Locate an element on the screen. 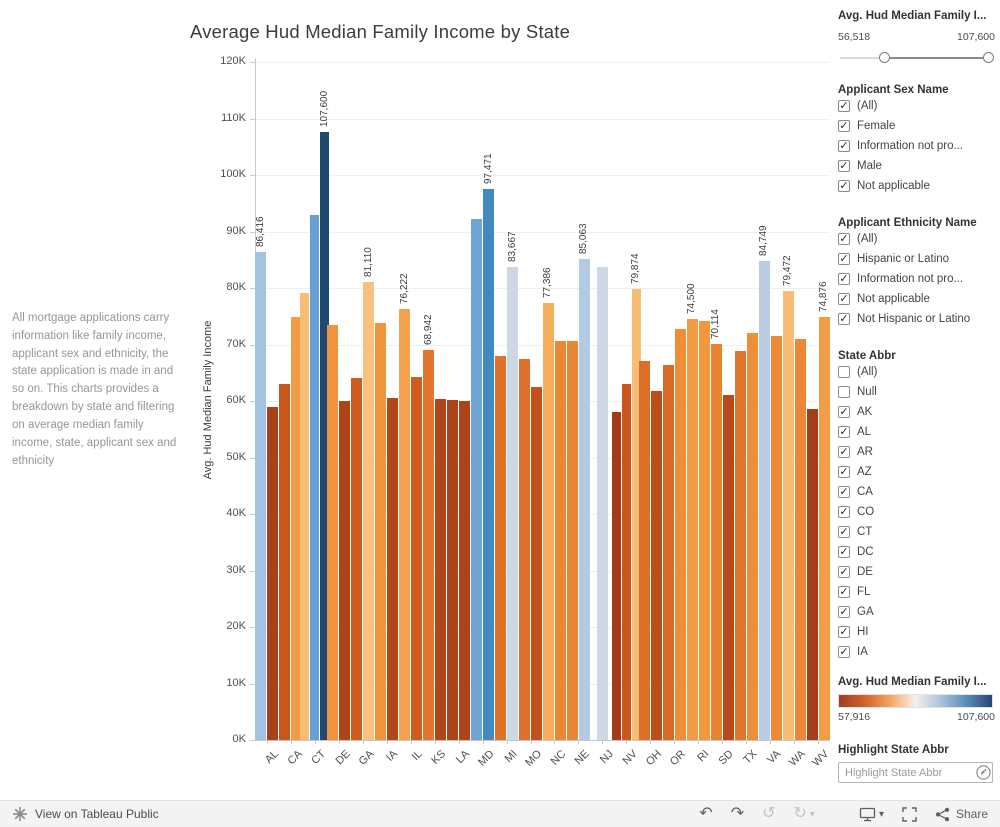 Image resolution: width=1000 pixels, height=827 pixels. applicant-sex-option-female: ✓ Female is located at coordinates (916, 126).